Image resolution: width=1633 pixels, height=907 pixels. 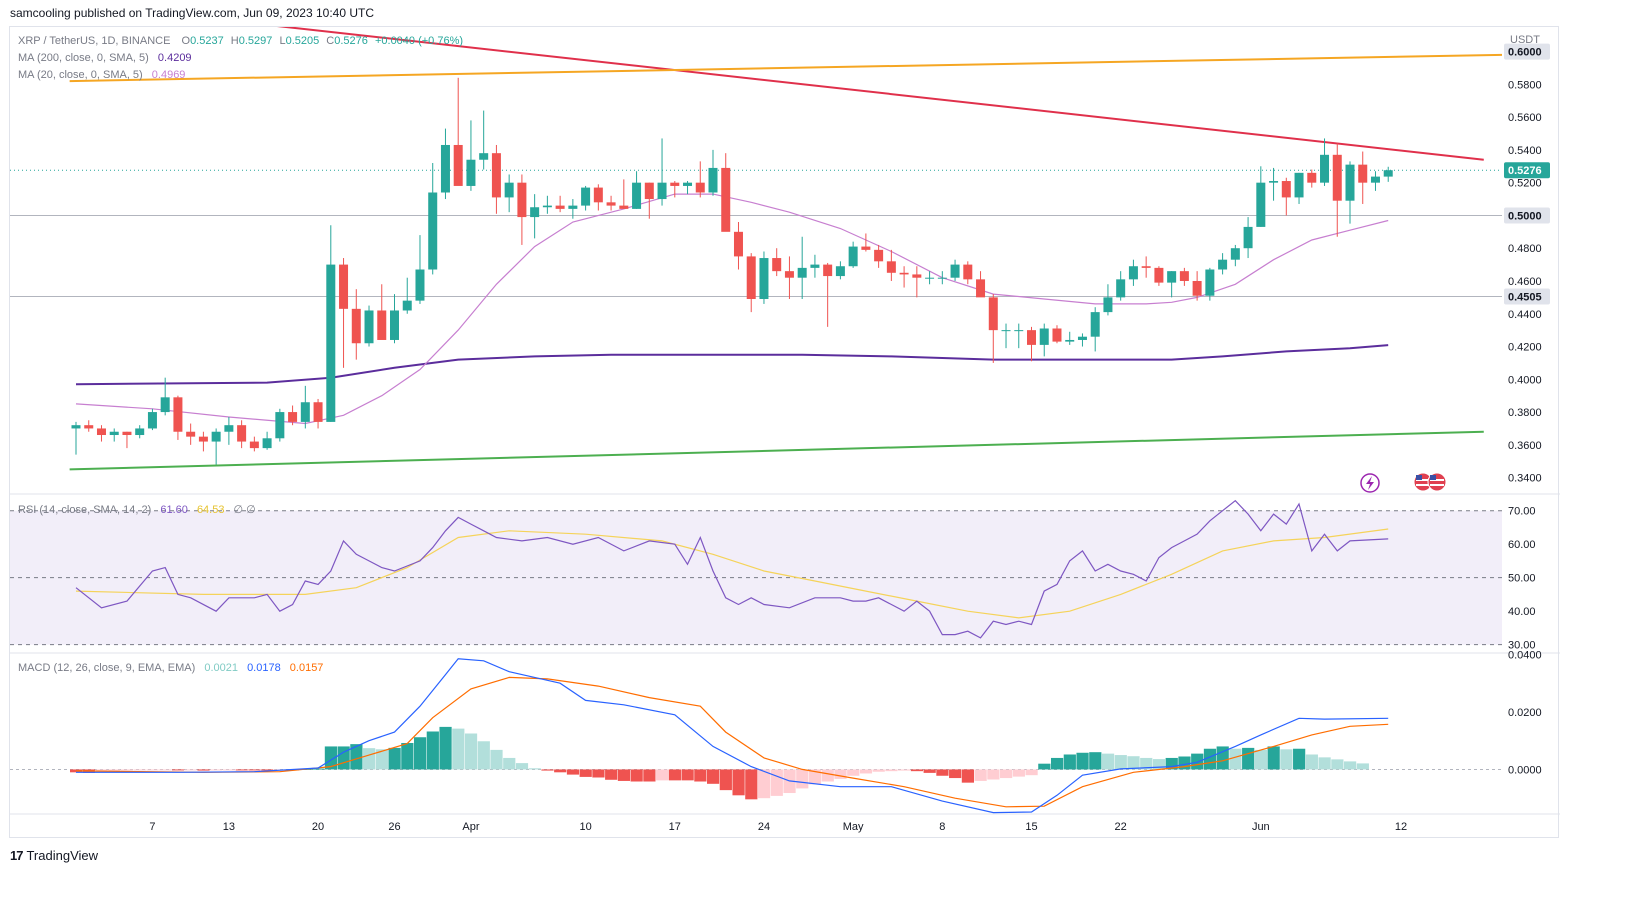 I want to click on green-trendline, so click(x=776, y=450).